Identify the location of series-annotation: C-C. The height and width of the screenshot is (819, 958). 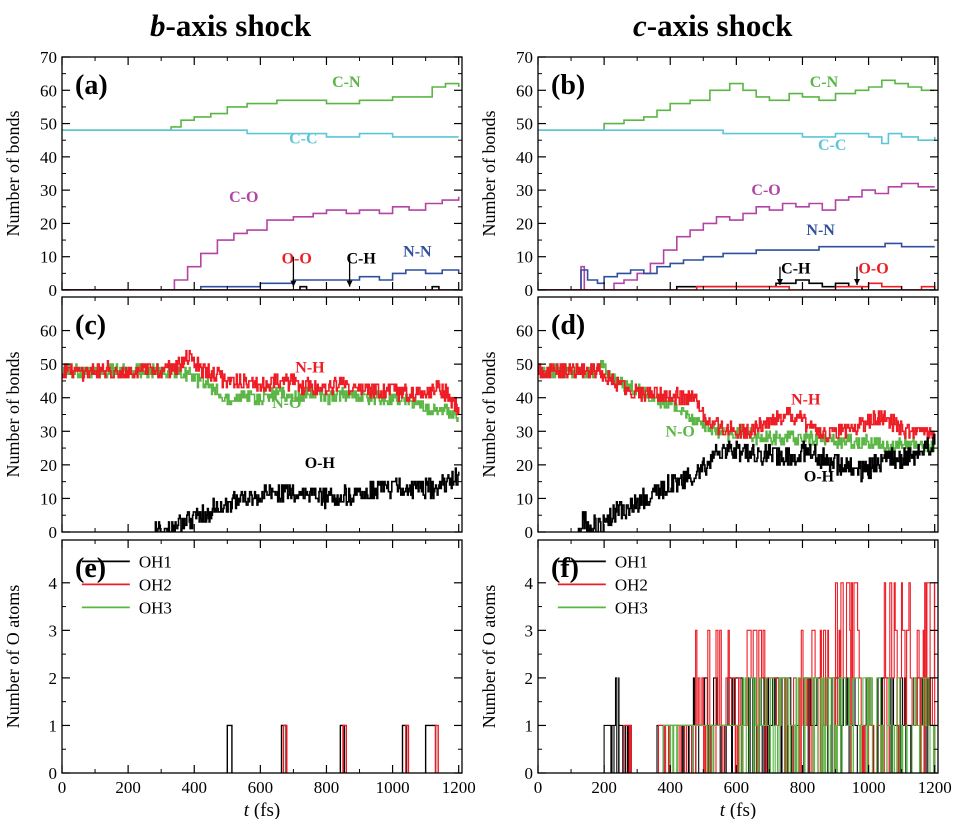
(832, 145).